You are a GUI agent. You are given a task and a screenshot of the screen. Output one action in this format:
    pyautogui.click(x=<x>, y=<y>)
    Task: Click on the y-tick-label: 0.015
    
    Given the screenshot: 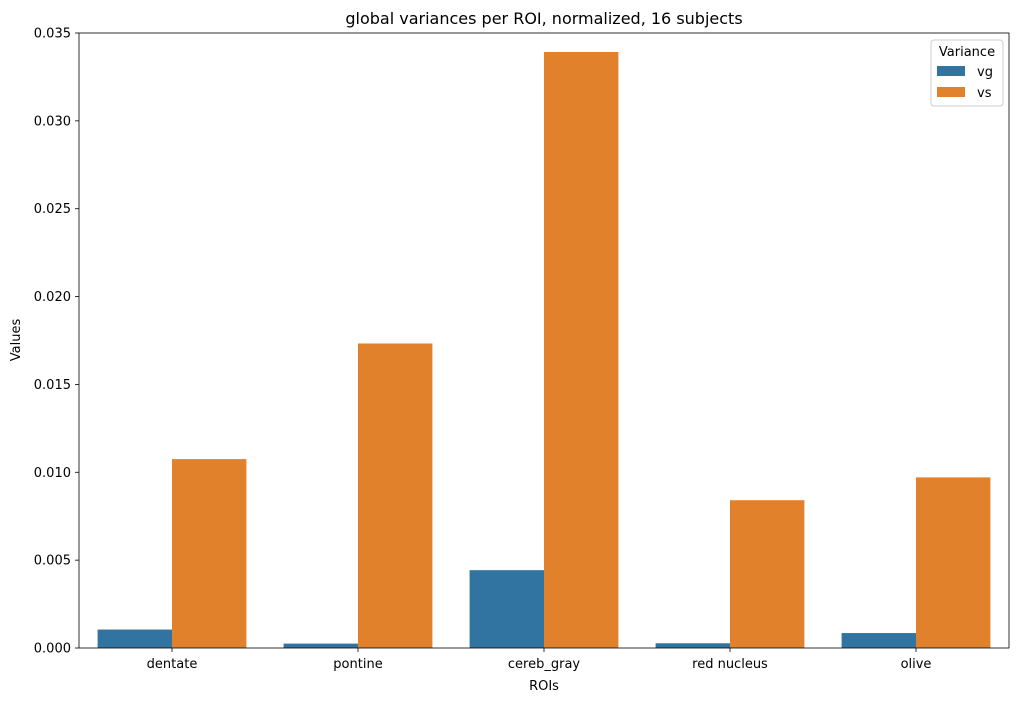 What is the action you would take?
    pyautogui.click(x=52, y=385)
    